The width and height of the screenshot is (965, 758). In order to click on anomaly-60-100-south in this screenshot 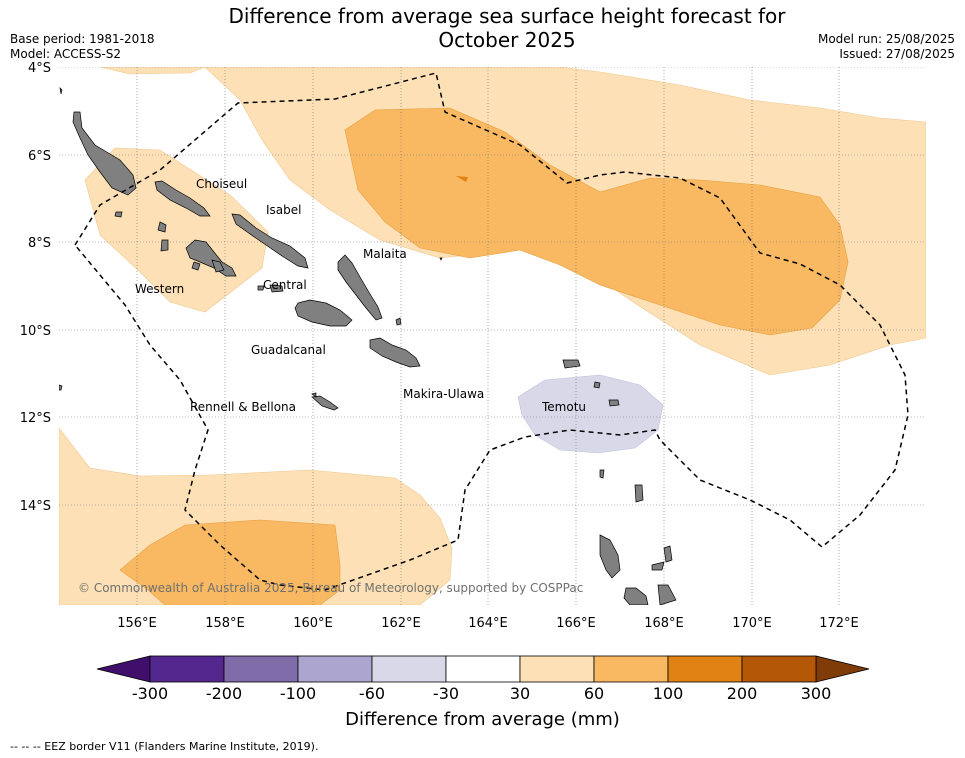, I will do `click(230, 562)`.